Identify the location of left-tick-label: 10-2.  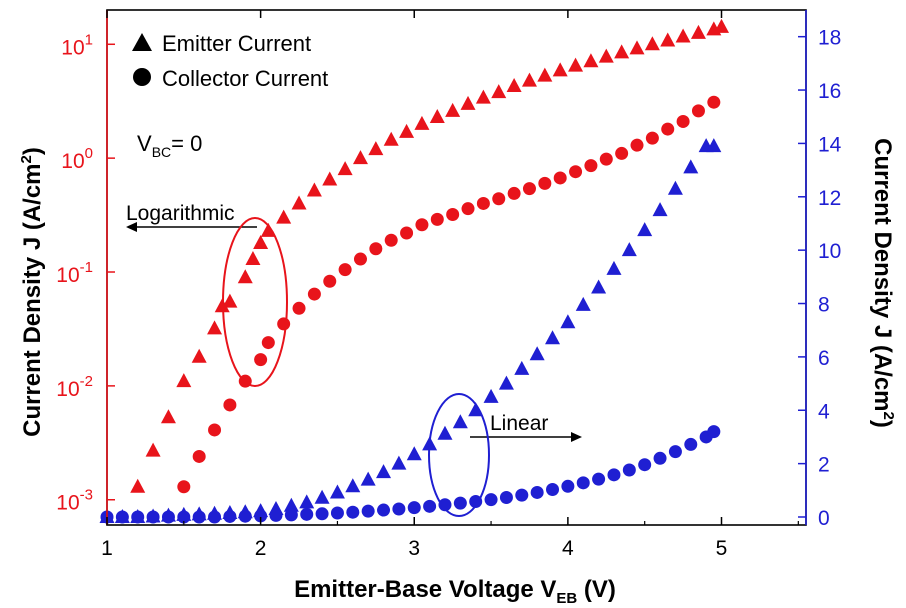
(74, 387).